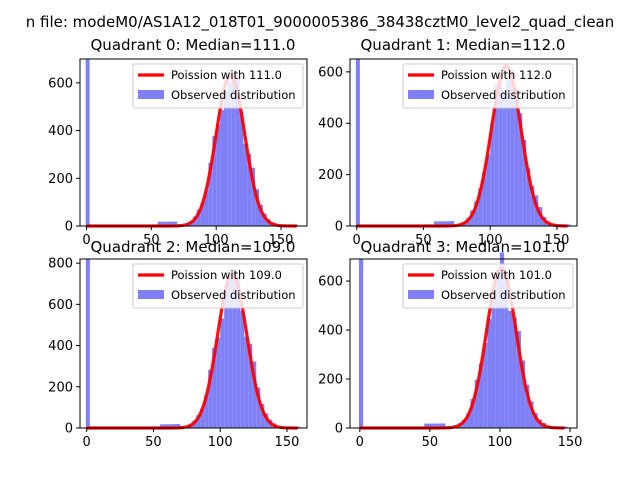  Describe the element at coordinates (151, 240) in the screenshot. I see `quadrant-0-x-tick-label: 50` at that location.